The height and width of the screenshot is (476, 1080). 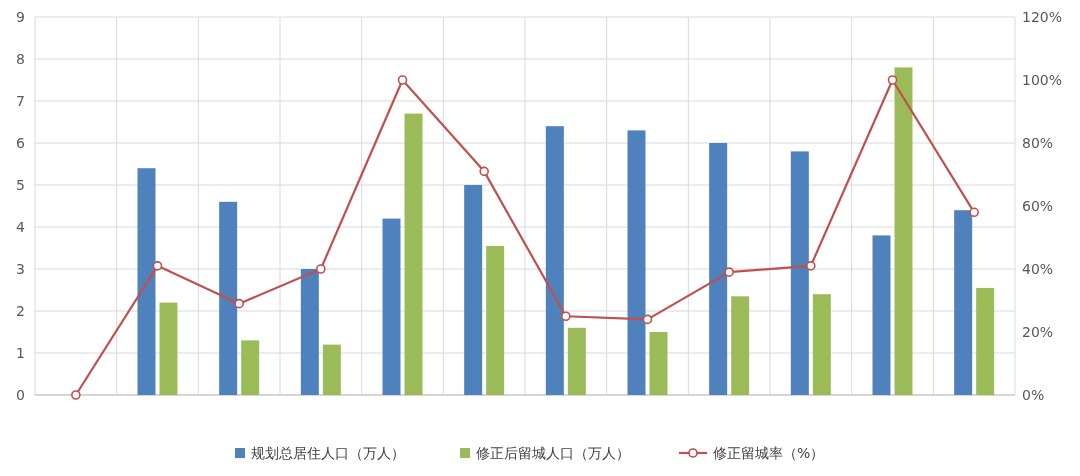 What do you see at coordinates (20, 101) in the screenshot?
I see `y-tick-label: 7` at bounding box center [20, 101].